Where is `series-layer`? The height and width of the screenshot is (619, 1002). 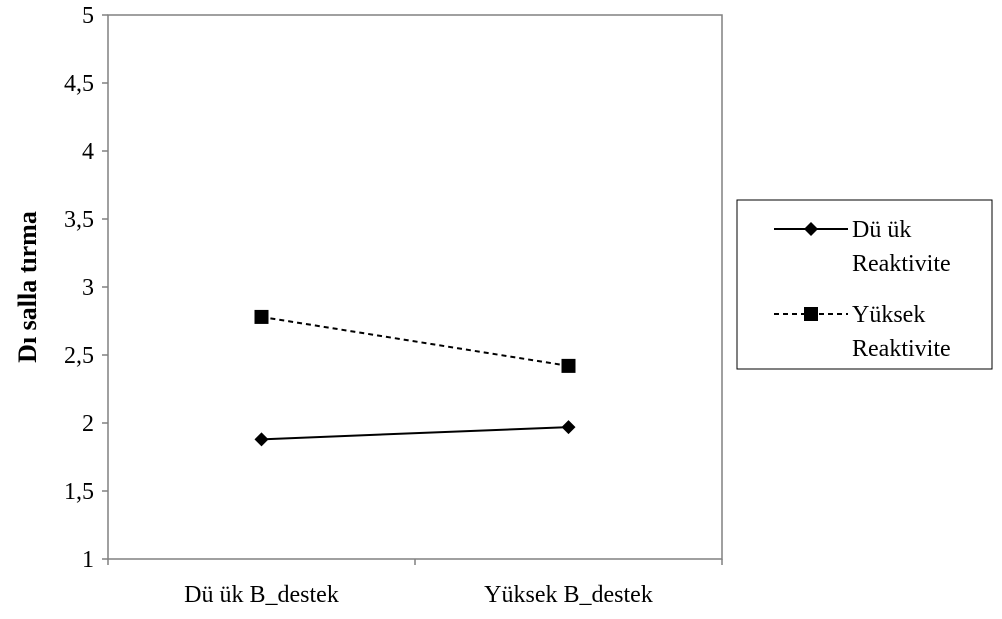 series-layer is located at coordinates (415, 378).